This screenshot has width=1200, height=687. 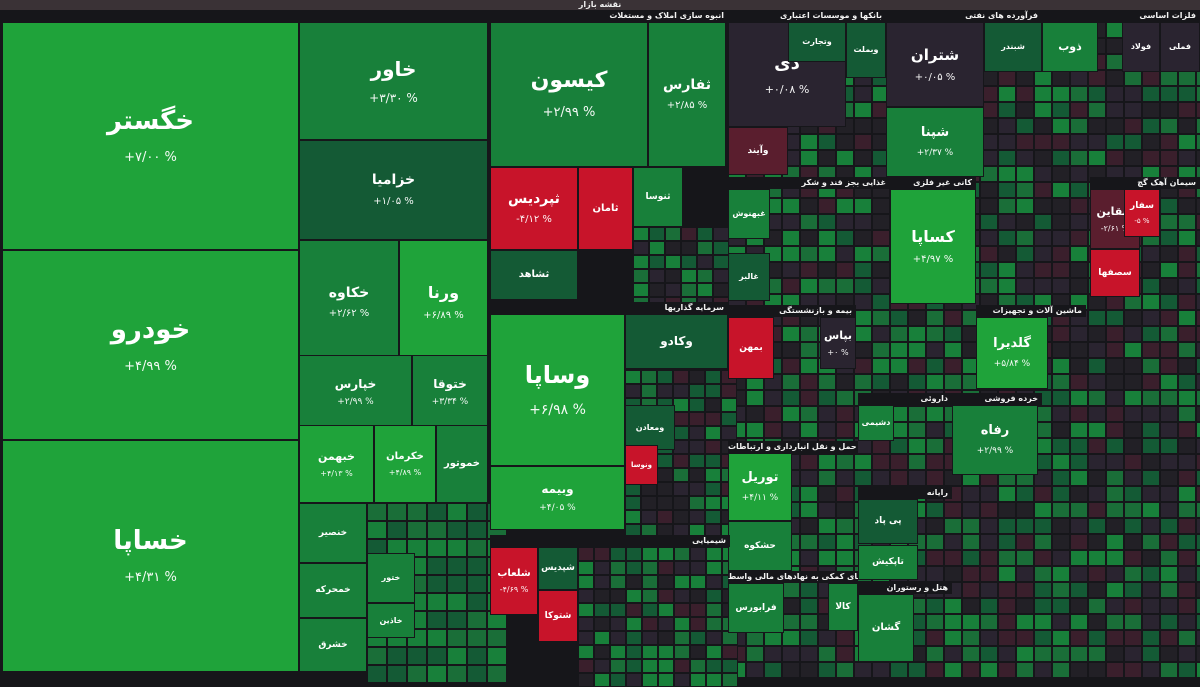 What do you see at coordinates (658, 197) in the screenshot?
I see `stock-tile: ثنوسا` at bounding box center [658, 197].